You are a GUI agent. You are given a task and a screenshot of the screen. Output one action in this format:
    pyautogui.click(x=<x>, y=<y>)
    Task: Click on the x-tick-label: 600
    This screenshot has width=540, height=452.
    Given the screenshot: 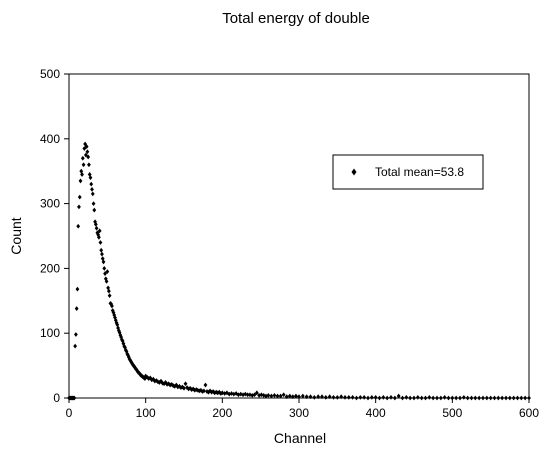 What is the action you would take?
    pyautogui.click(x=529, y=413)
    